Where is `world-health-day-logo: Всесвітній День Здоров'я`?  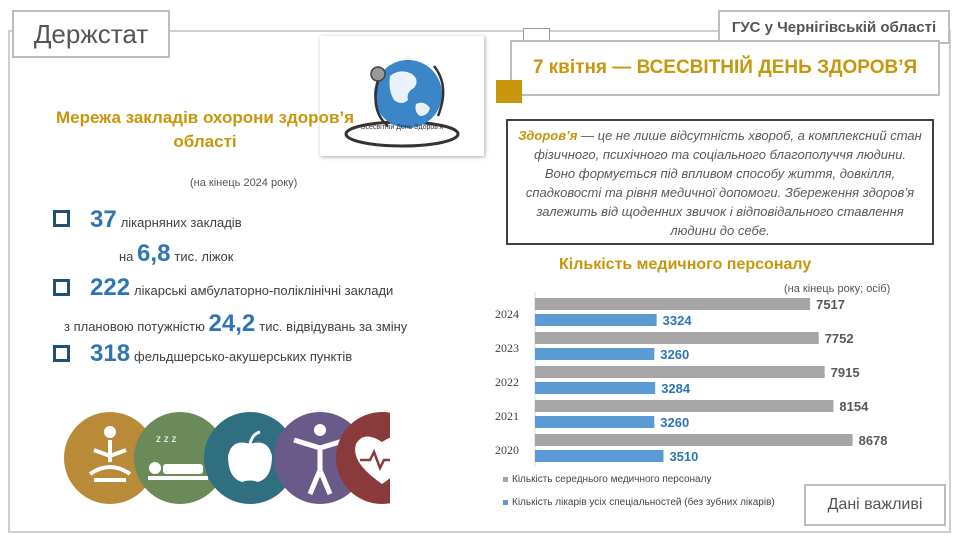 world-health-day-logo: Всесвітній День Здоров'я is located at coordinates (402, 96).